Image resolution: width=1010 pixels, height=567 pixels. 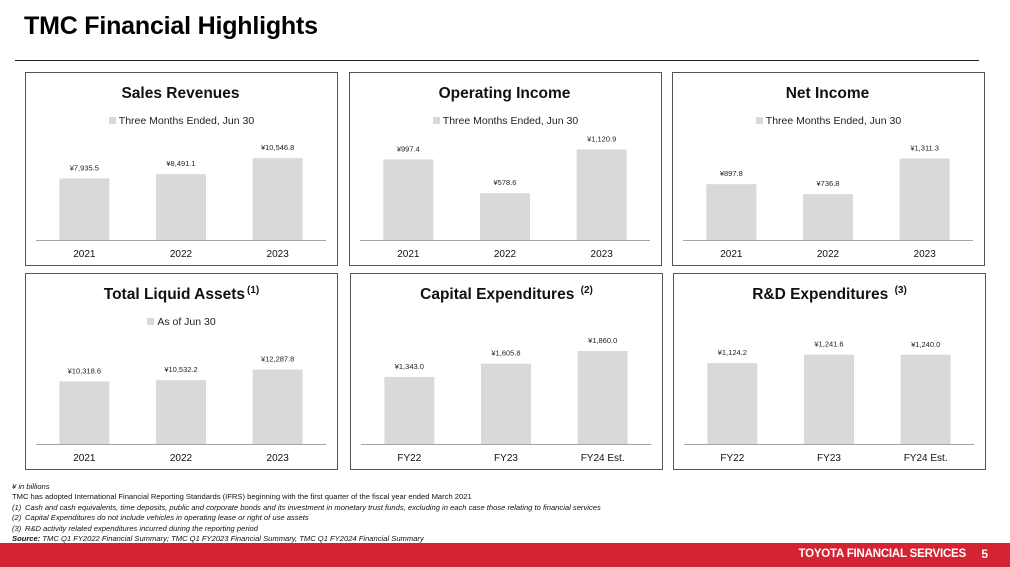 What do you see at coordinates (181, 322) in the screenshot?
I see `chart-legend: As of Jun 30` at bounding box center [181, 322].